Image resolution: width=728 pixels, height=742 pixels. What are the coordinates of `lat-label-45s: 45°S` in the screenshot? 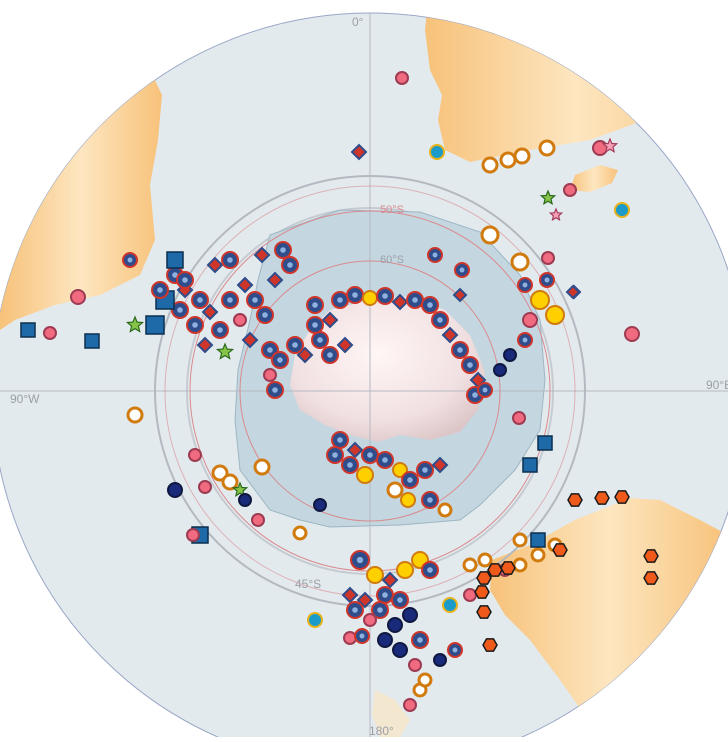 It's located at (308, 584).